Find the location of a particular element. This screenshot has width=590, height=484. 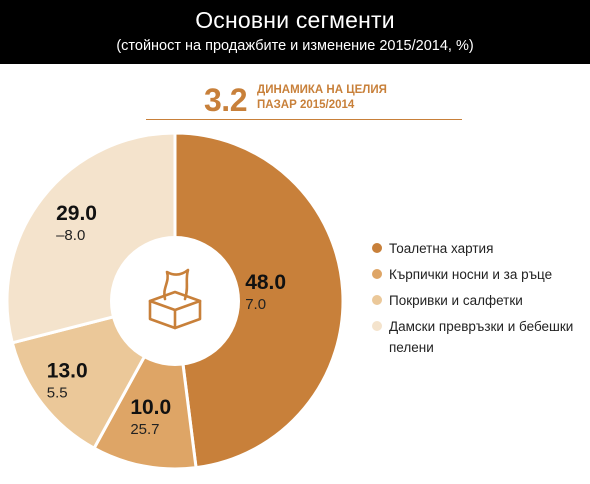

legend-item: Кърпички носни и за ръце is located at coordinates (477, 274).